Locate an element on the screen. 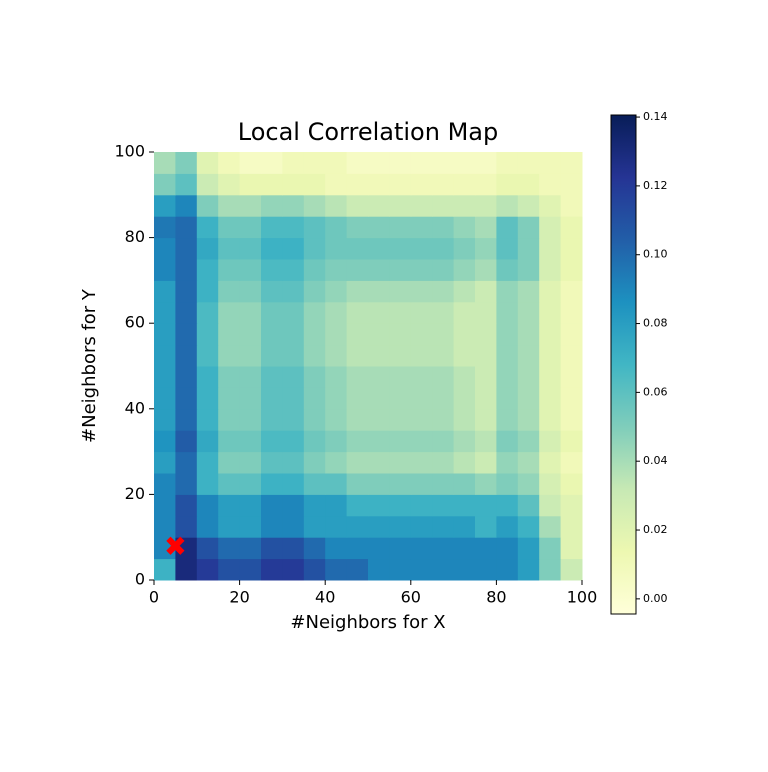 This screenshot has width=768, height=772. colorbar-tick-label: 0.02 is located at coordinates (655, 529).